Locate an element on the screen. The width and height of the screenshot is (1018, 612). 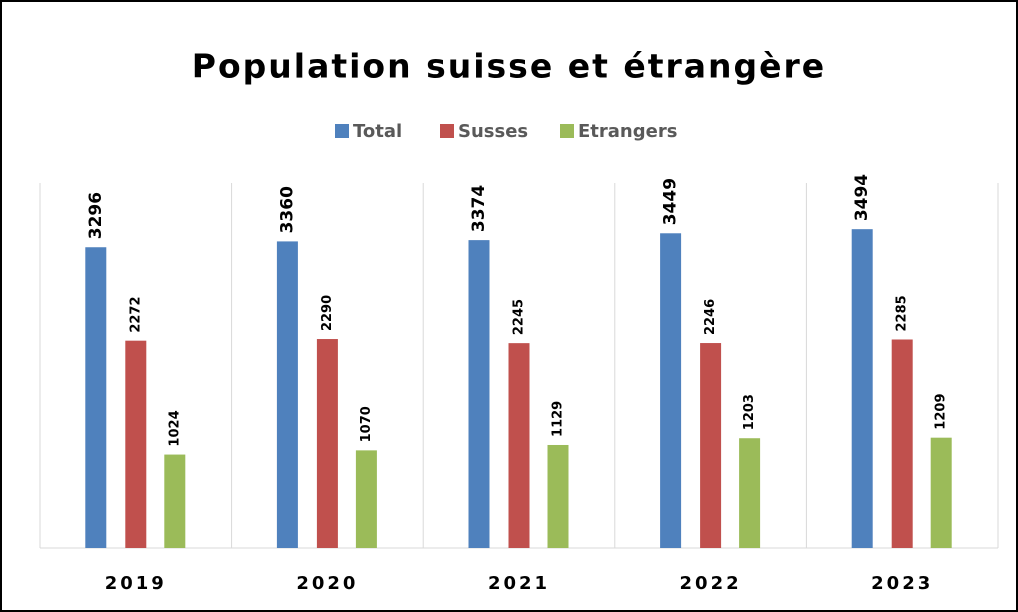
value-label: 3296 is located at coordinates (96, 215).